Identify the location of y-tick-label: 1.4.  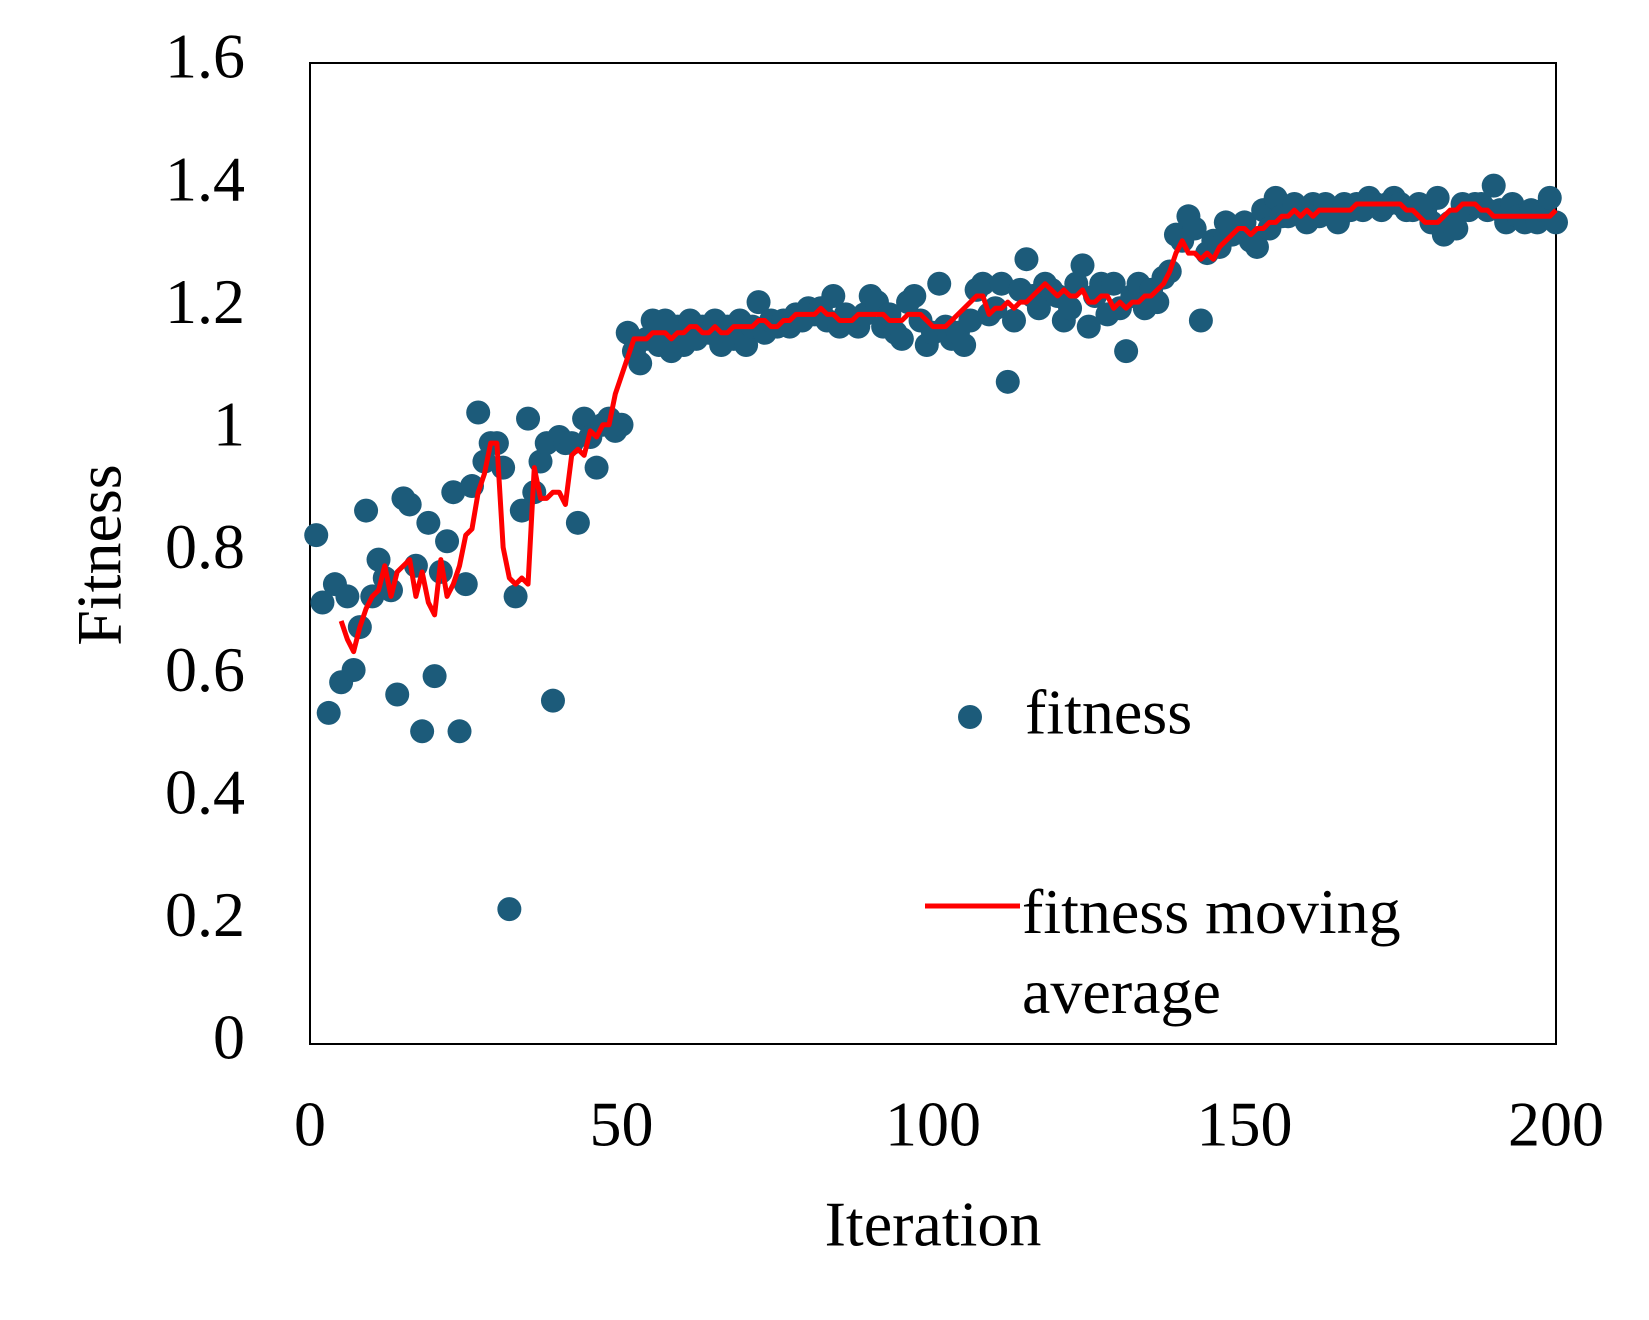
(205, 178).